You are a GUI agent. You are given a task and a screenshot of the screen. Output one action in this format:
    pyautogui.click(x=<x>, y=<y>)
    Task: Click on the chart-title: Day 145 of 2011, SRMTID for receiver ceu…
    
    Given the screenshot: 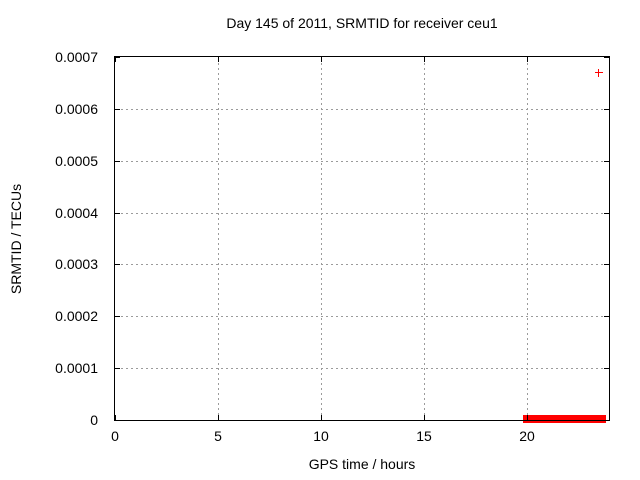 What is the action you would take?
    pyautogui.click(x=362, y=23)
    